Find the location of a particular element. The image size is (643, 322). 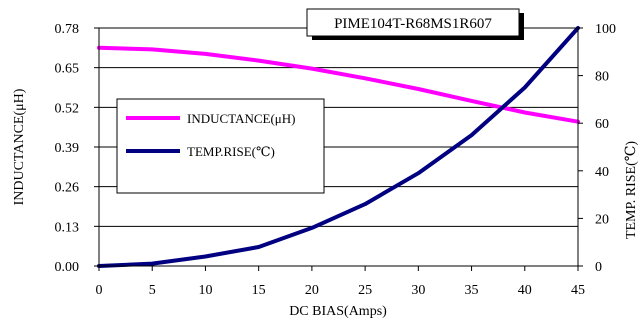

title-box: PIME104T-R68MS1R607 is located at coordinates (415, 24).